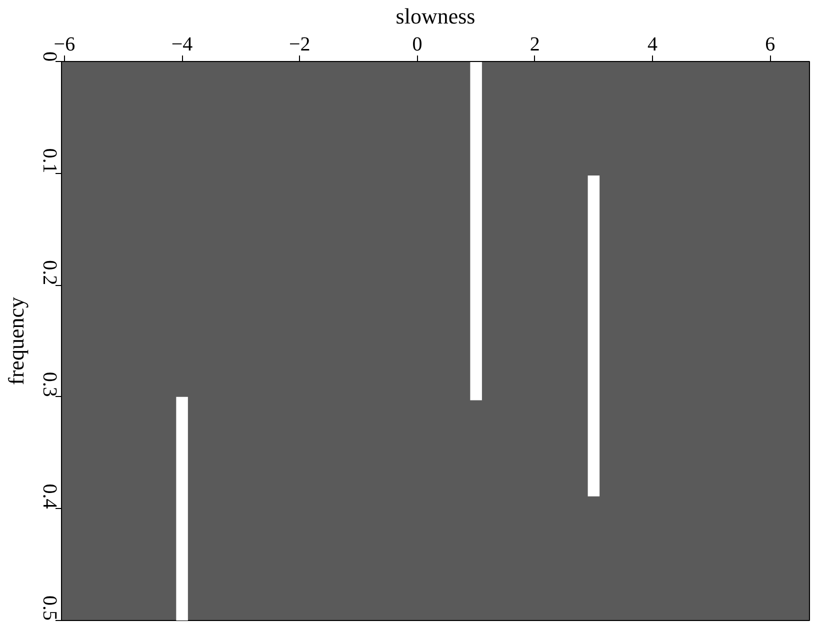 The image size is (813, 640). Describe the element at coordinates (49, 161) in the screenshot. I see `y-tick-label: 0.1` at that location.